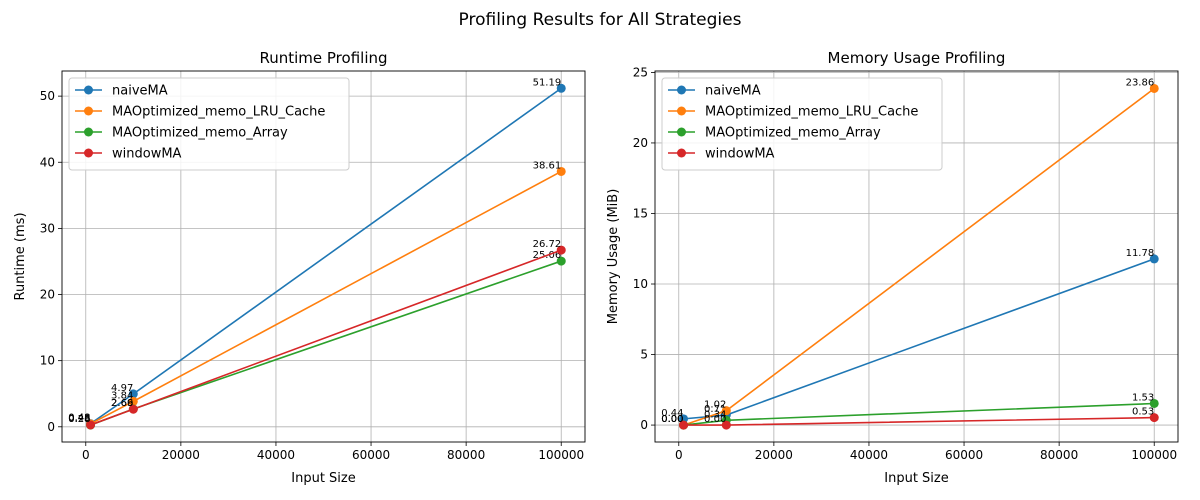  I want to click on memory-y-tick-label: 0, so click(644, 425).